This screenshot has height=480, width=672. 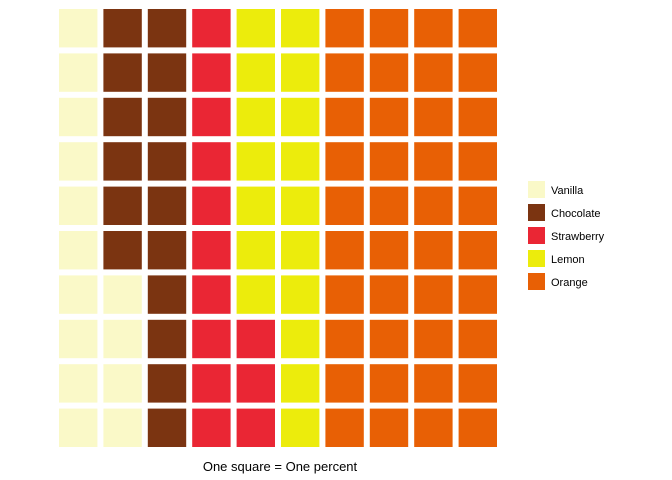 What do you see at coordinates (536, 281) in the screenshot?
I see `legend-key-orange` at bounding box center [536, 281].